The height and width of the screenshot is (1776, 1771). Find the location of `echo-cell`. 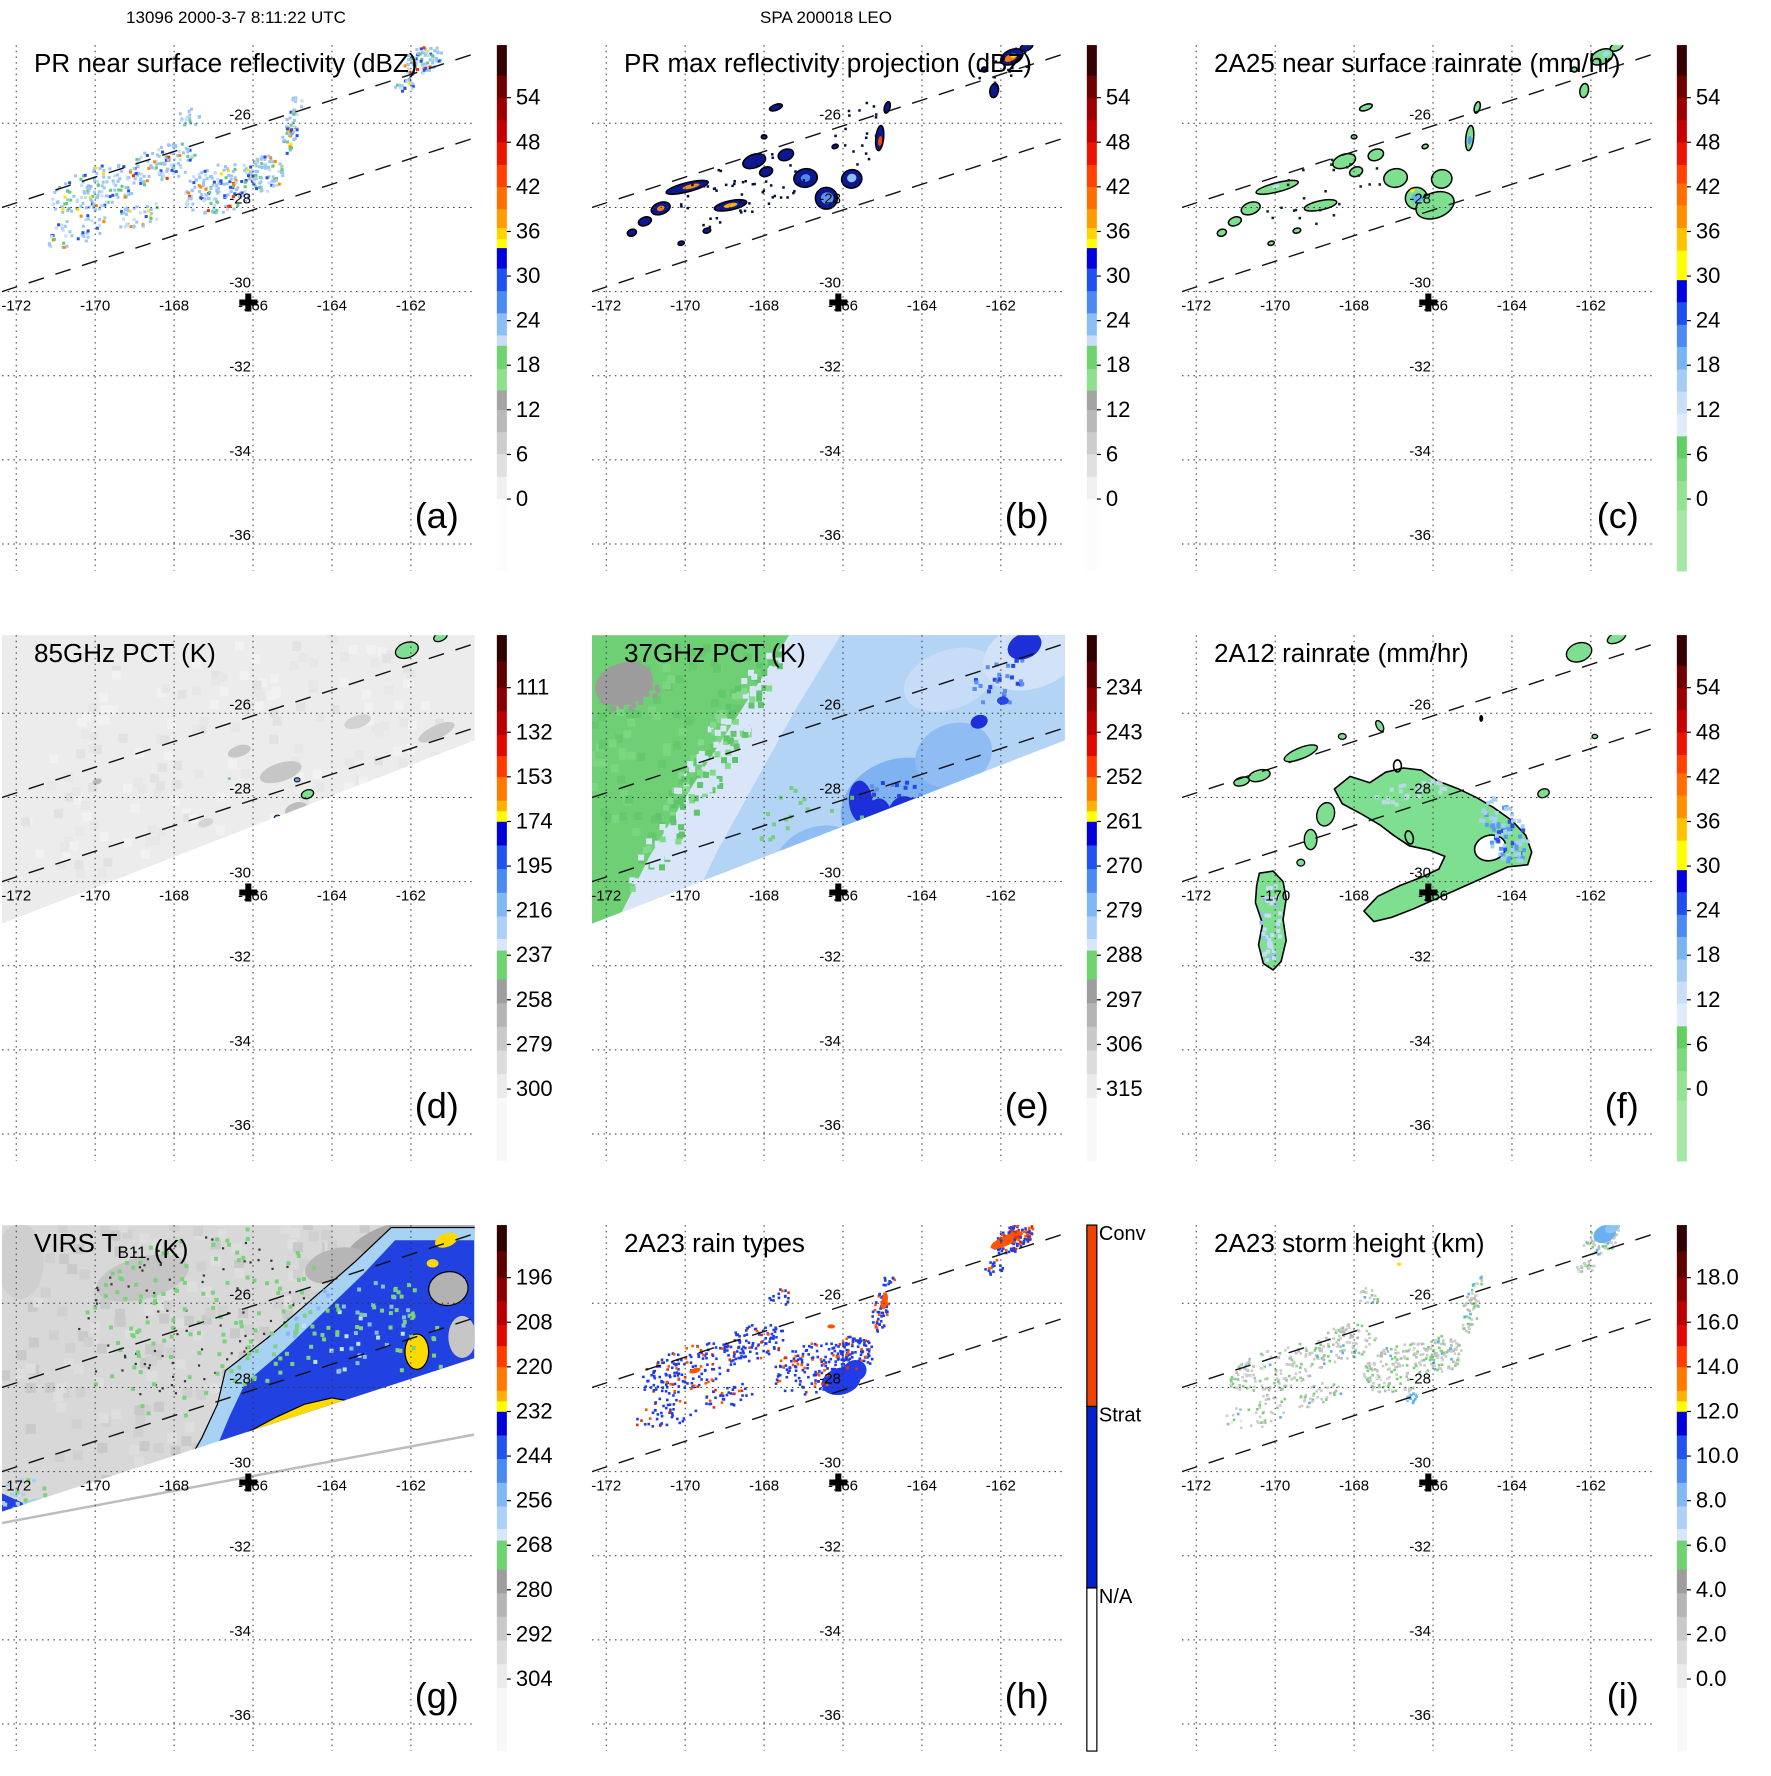

echo-cell is located at coordinates (631, 233).